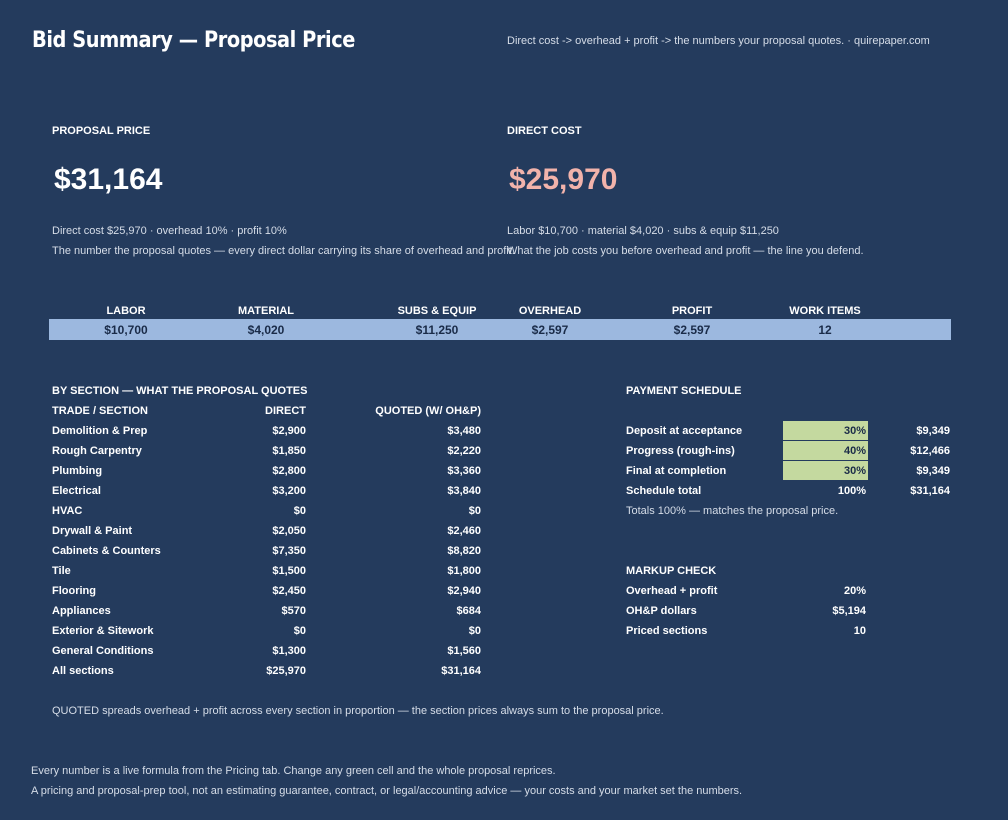  I want to click on kpi-value-profit: $2,597, so click(692, 330).